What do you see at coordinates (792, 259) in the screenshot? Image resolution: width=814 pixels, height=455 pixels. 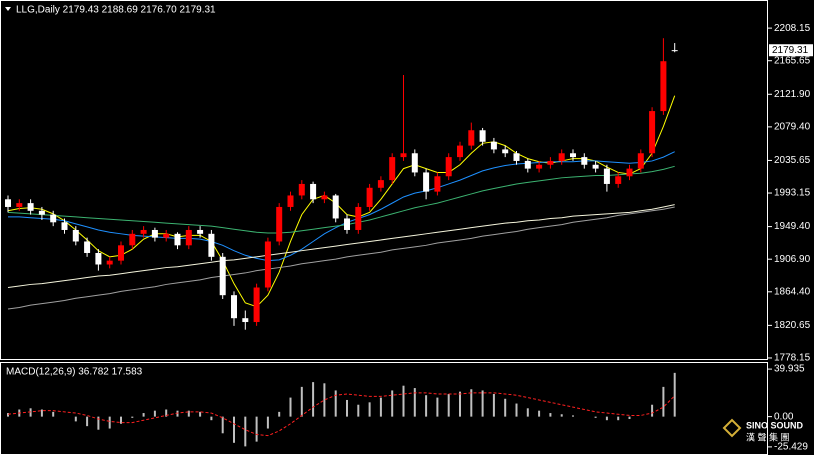 I see `y-tick-label: 1906.90` at bounding box center [792, 259].